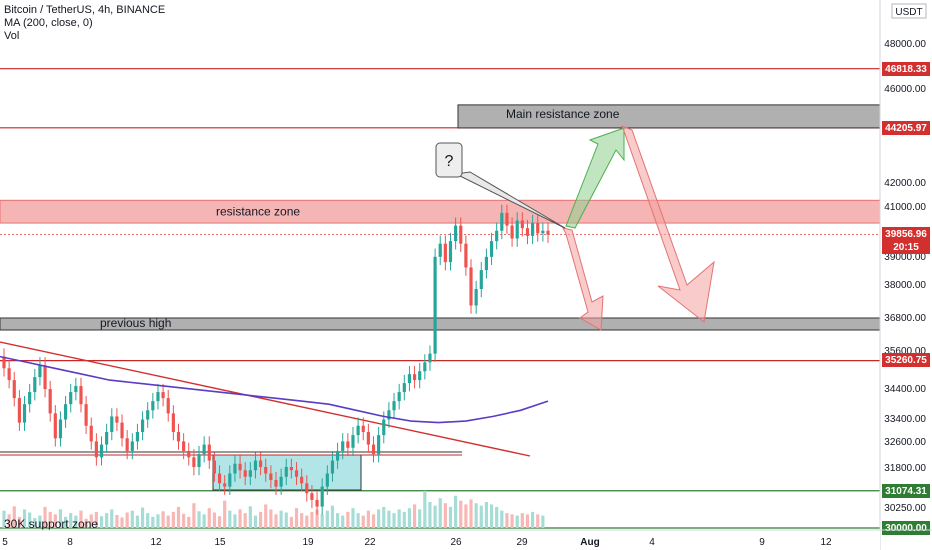 This screenshot has width=932, height=550. I want to click on y-tick-label: 36800.00, so click(905, 318).